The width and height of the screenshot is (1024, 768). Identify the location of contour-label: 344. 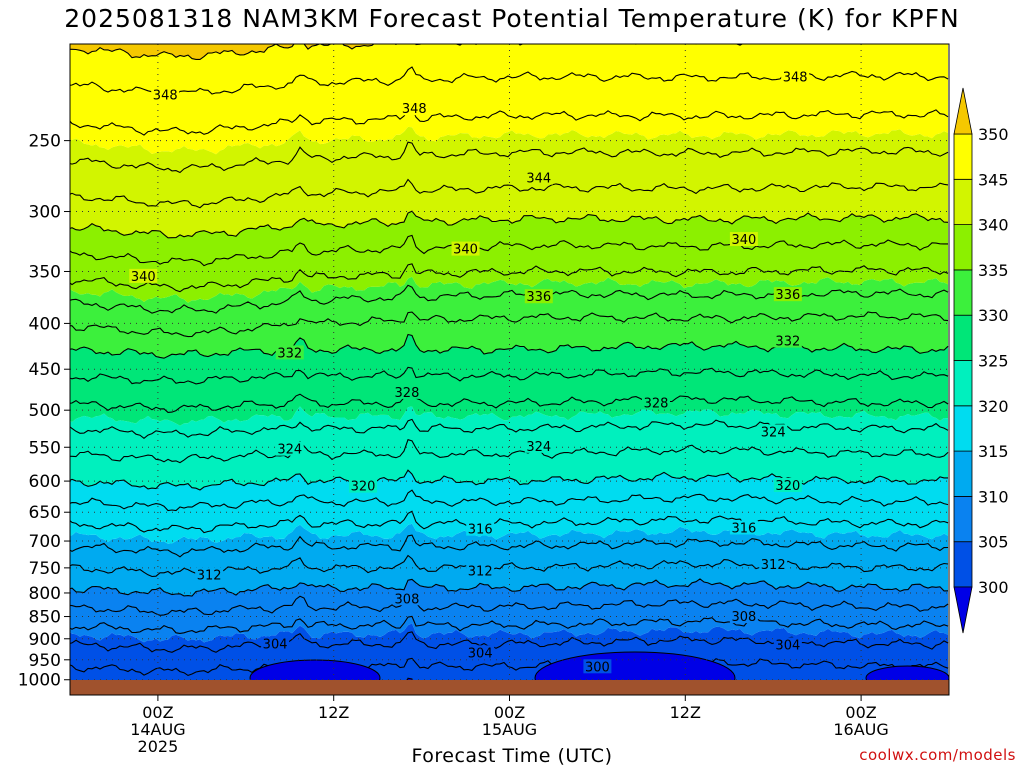
(538, 178).